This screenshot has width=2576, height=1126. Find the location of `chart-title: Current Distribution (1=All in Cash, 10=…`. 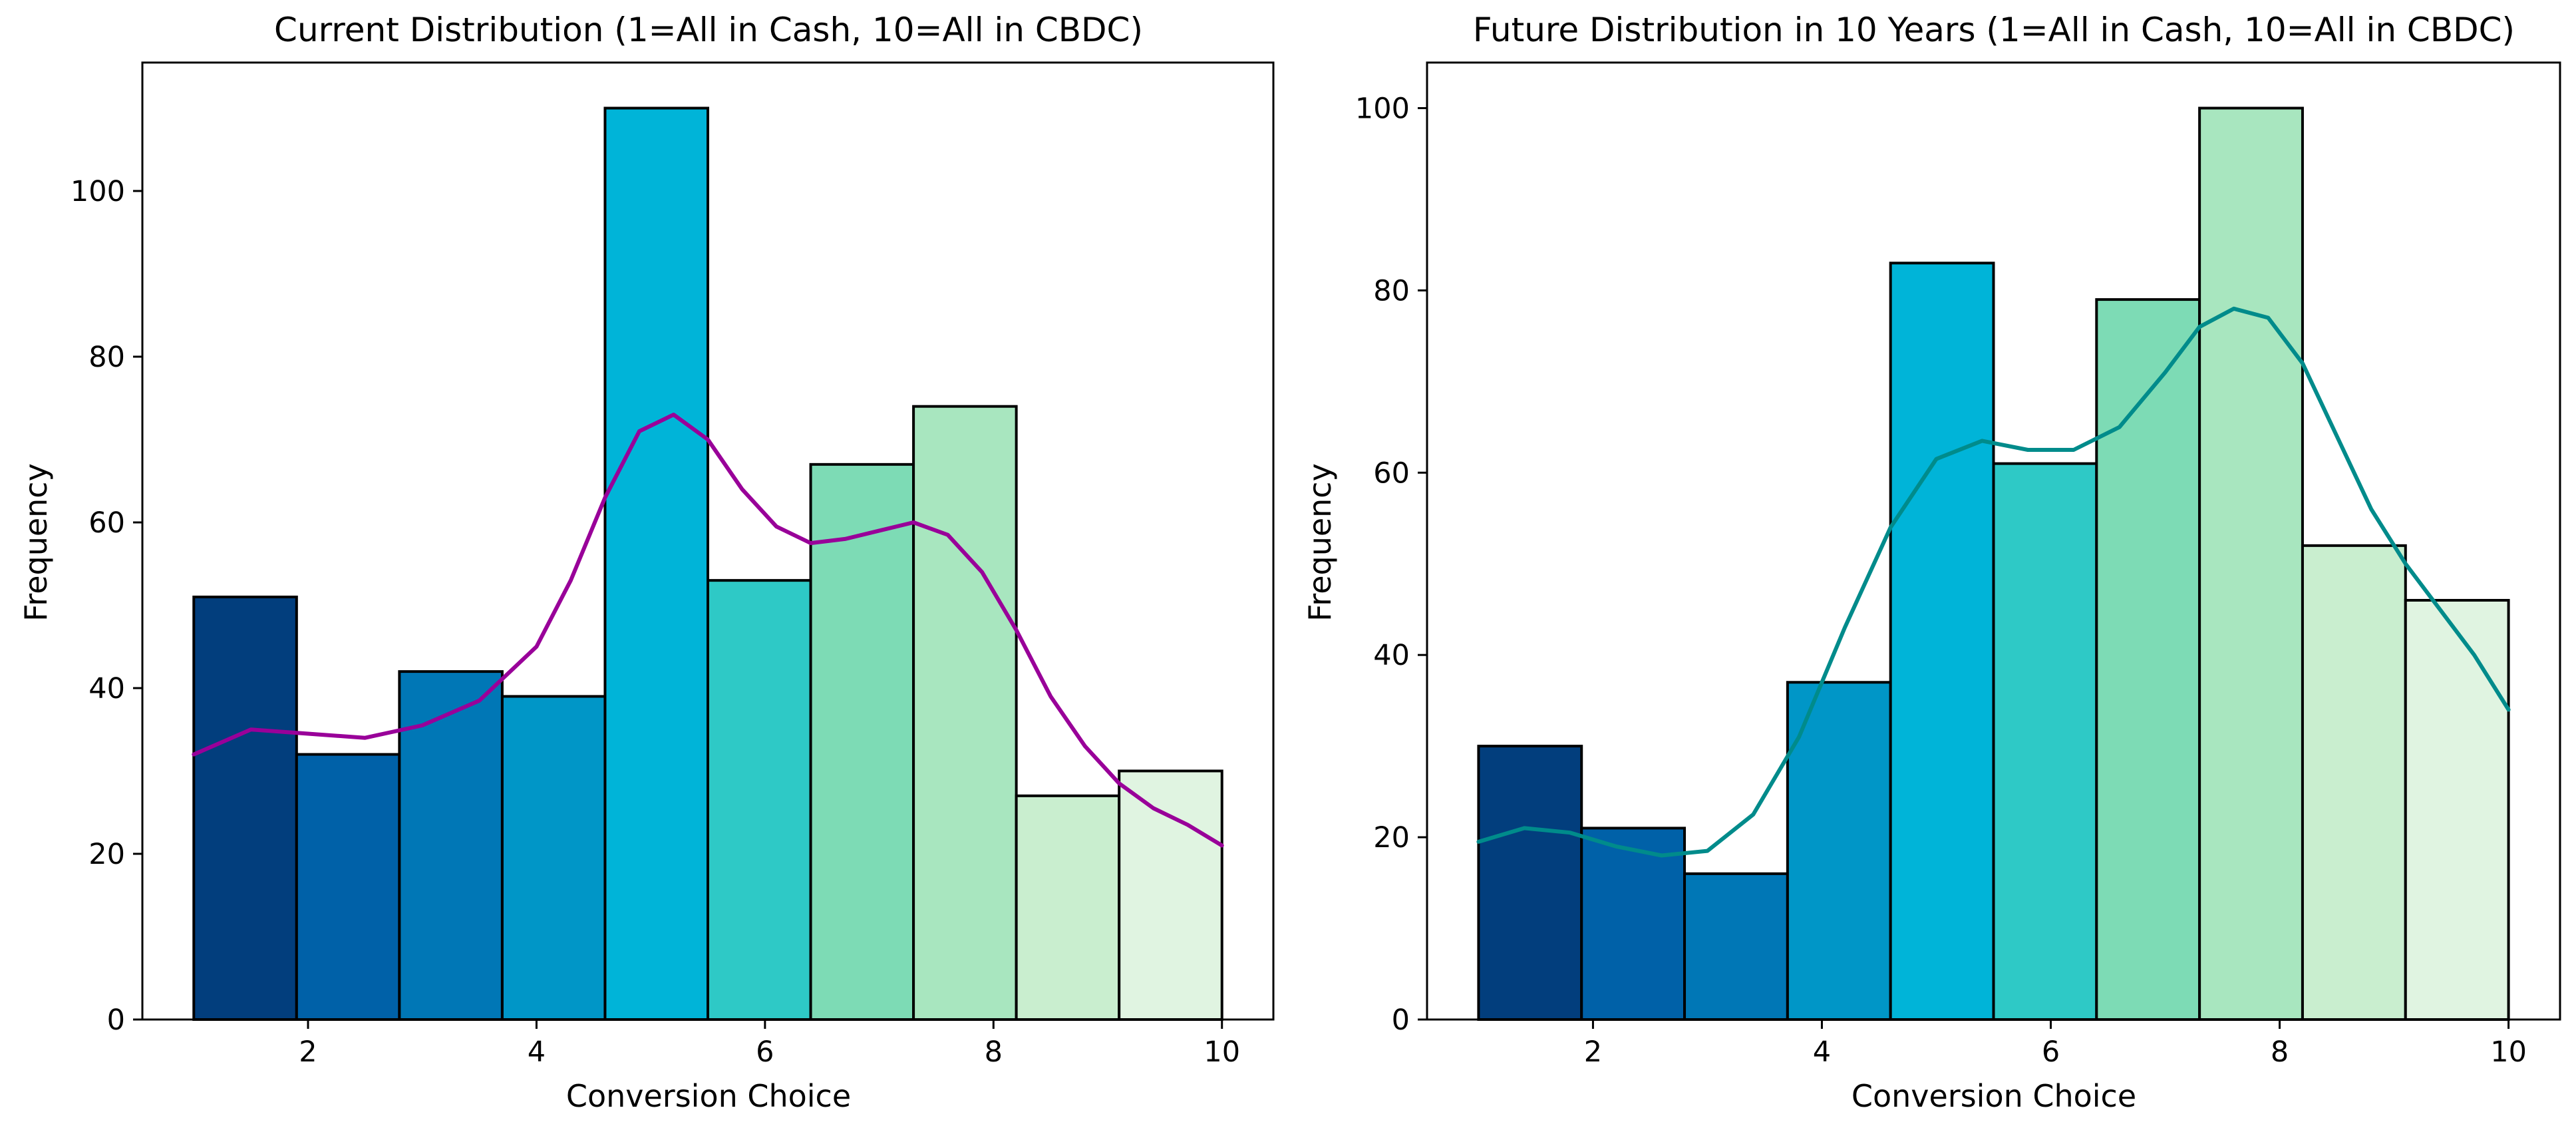

chart-title: Current Distribution (1=All in Cash, 10=… is located at coordinates (708, 30).